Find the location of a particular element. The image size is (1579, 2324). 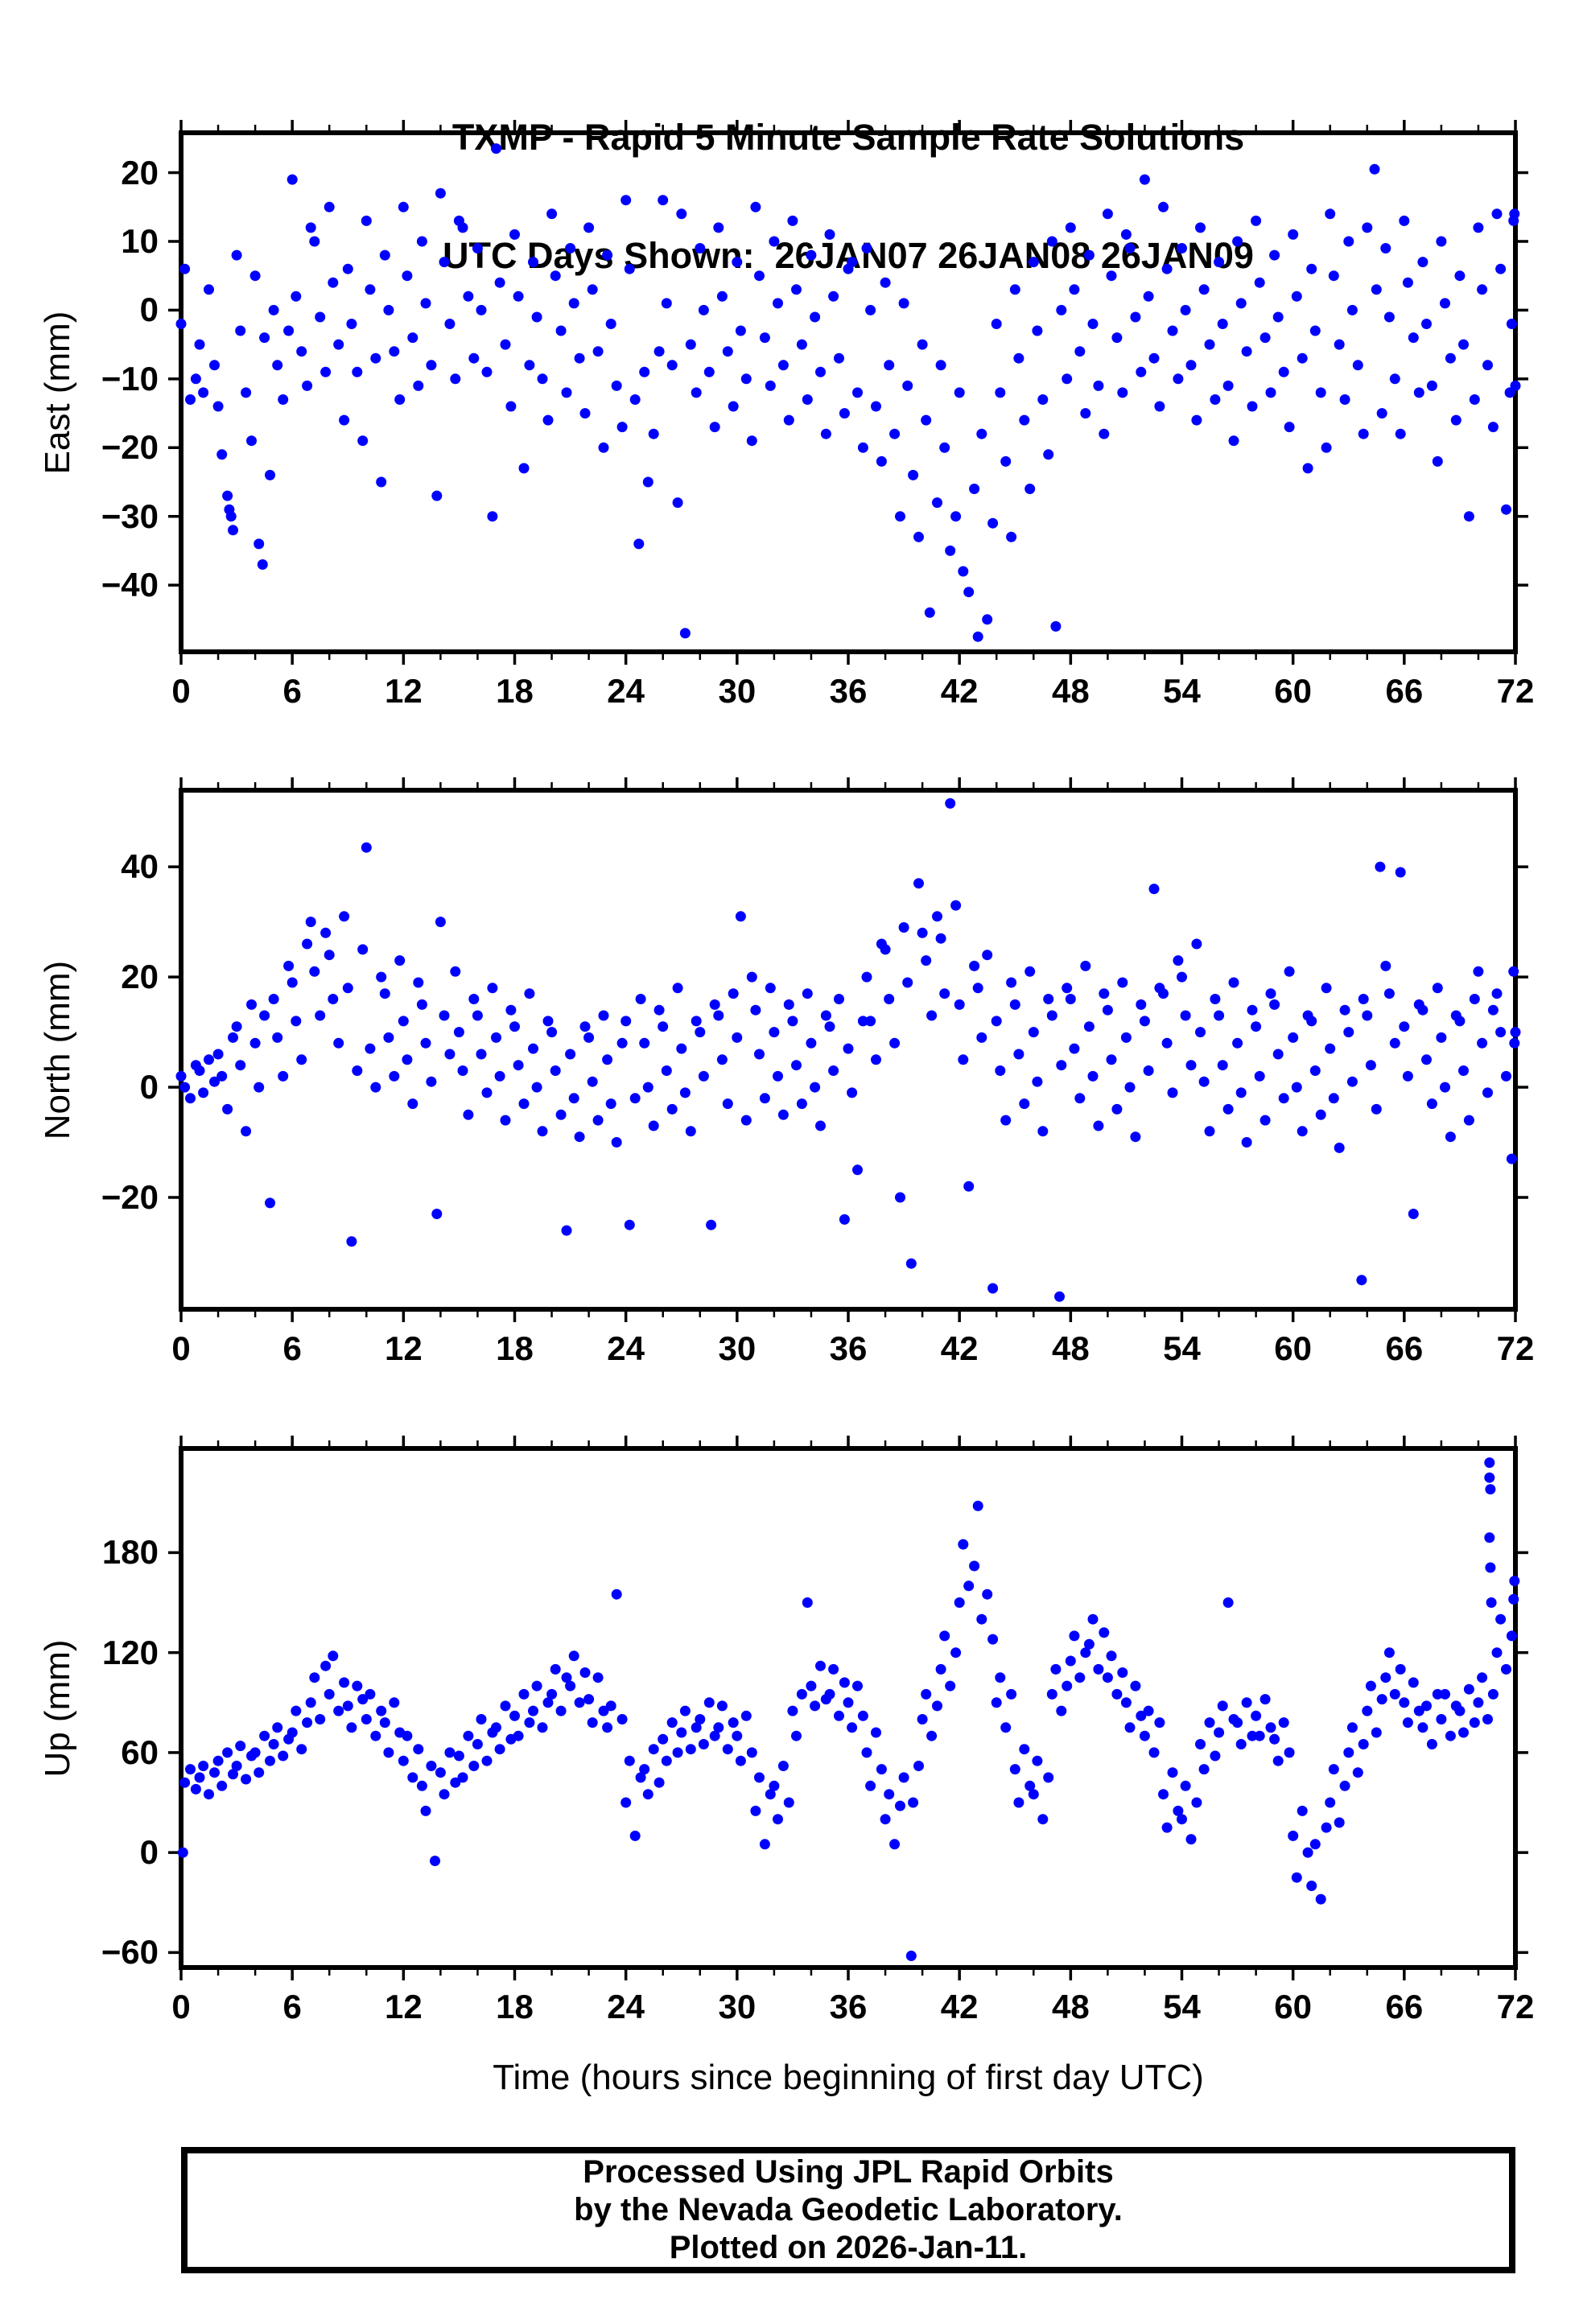

y-axis-title-east: East (mm) is located at coordinates (57, 392).